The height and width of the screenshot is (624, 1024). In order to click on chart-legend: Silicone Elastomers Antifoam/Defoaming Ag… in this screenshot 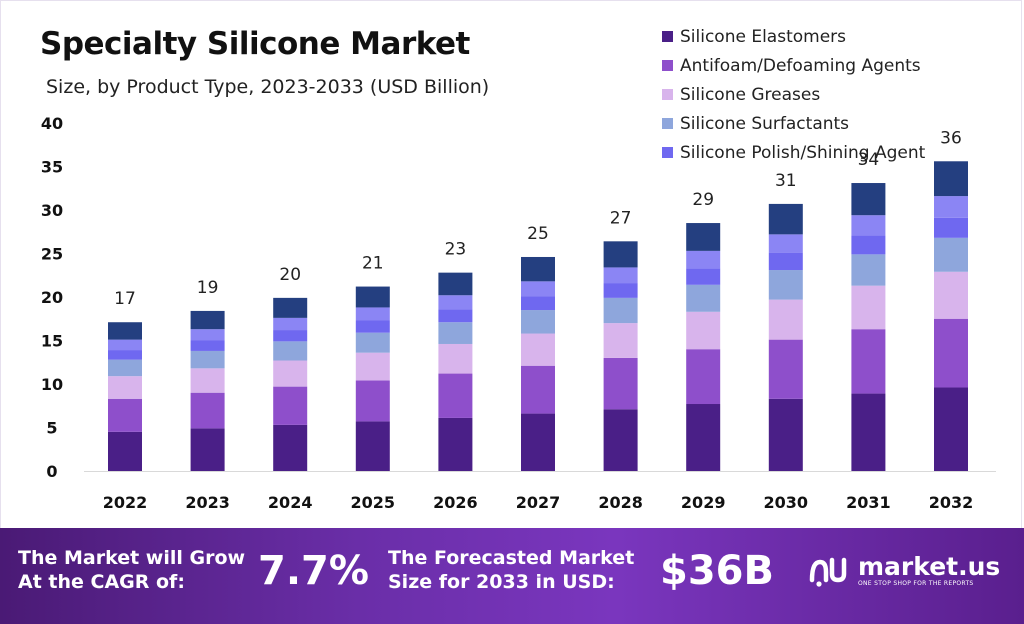, I will do `click(793, 94)`.